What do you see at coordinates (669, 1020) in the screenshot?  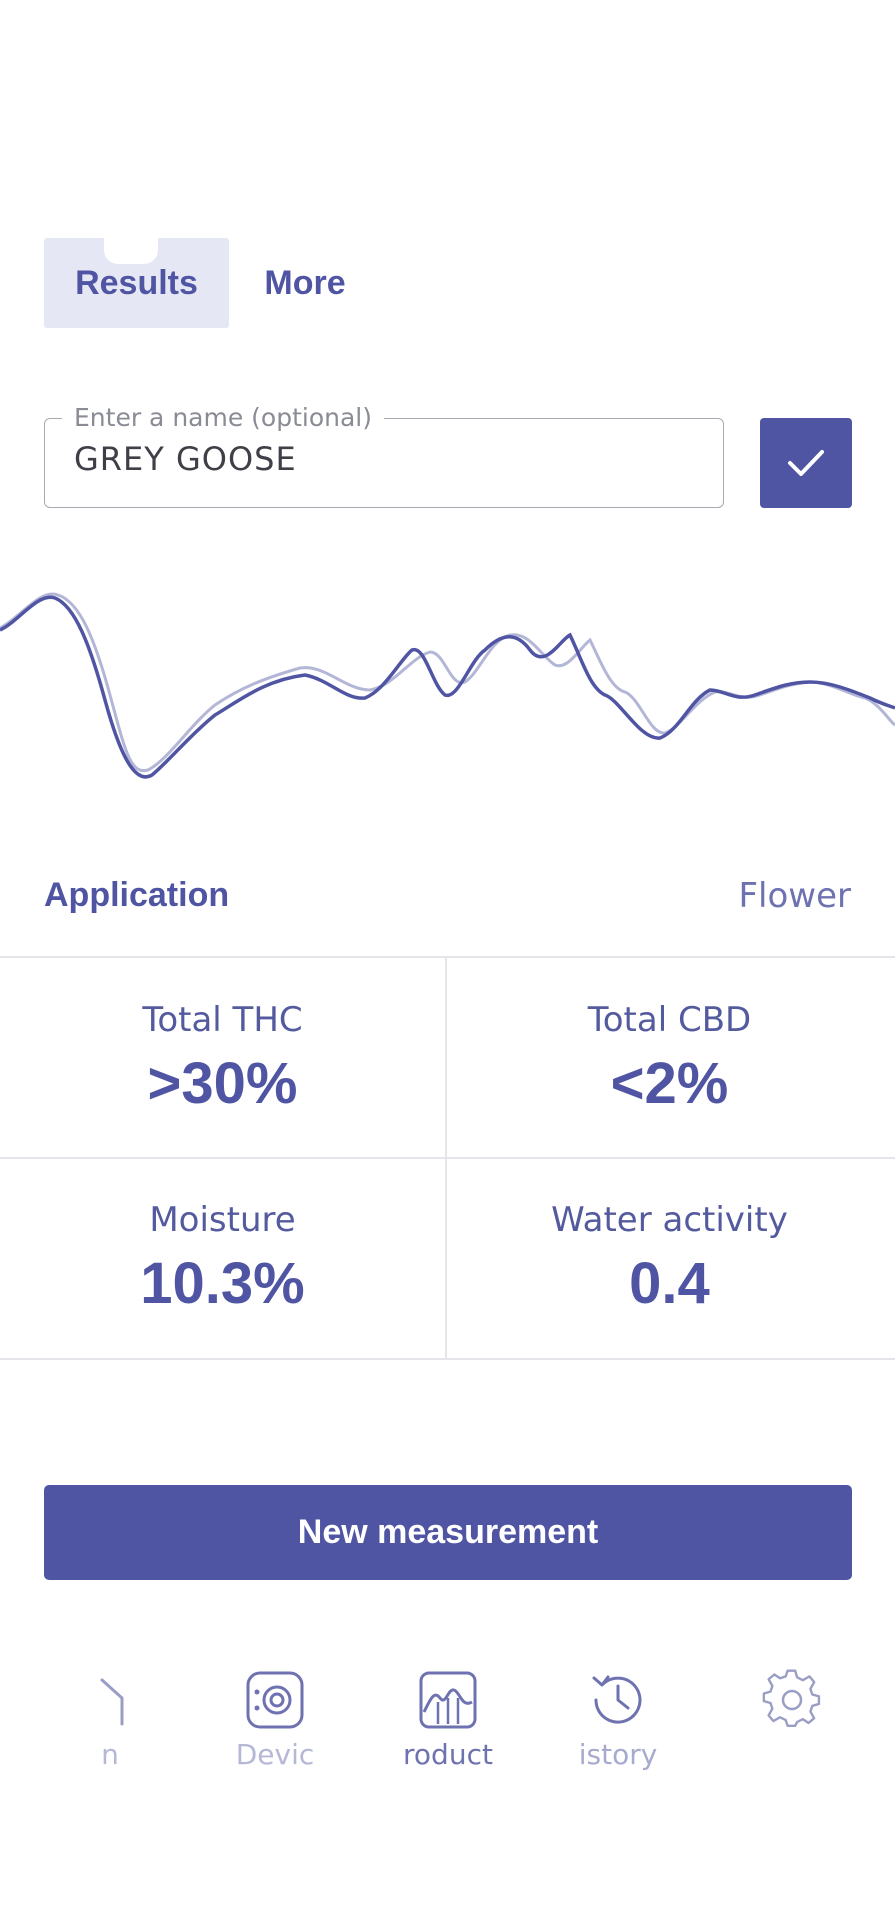 I see `metric-label: Total CBD` at bounding box center [669, 1020].